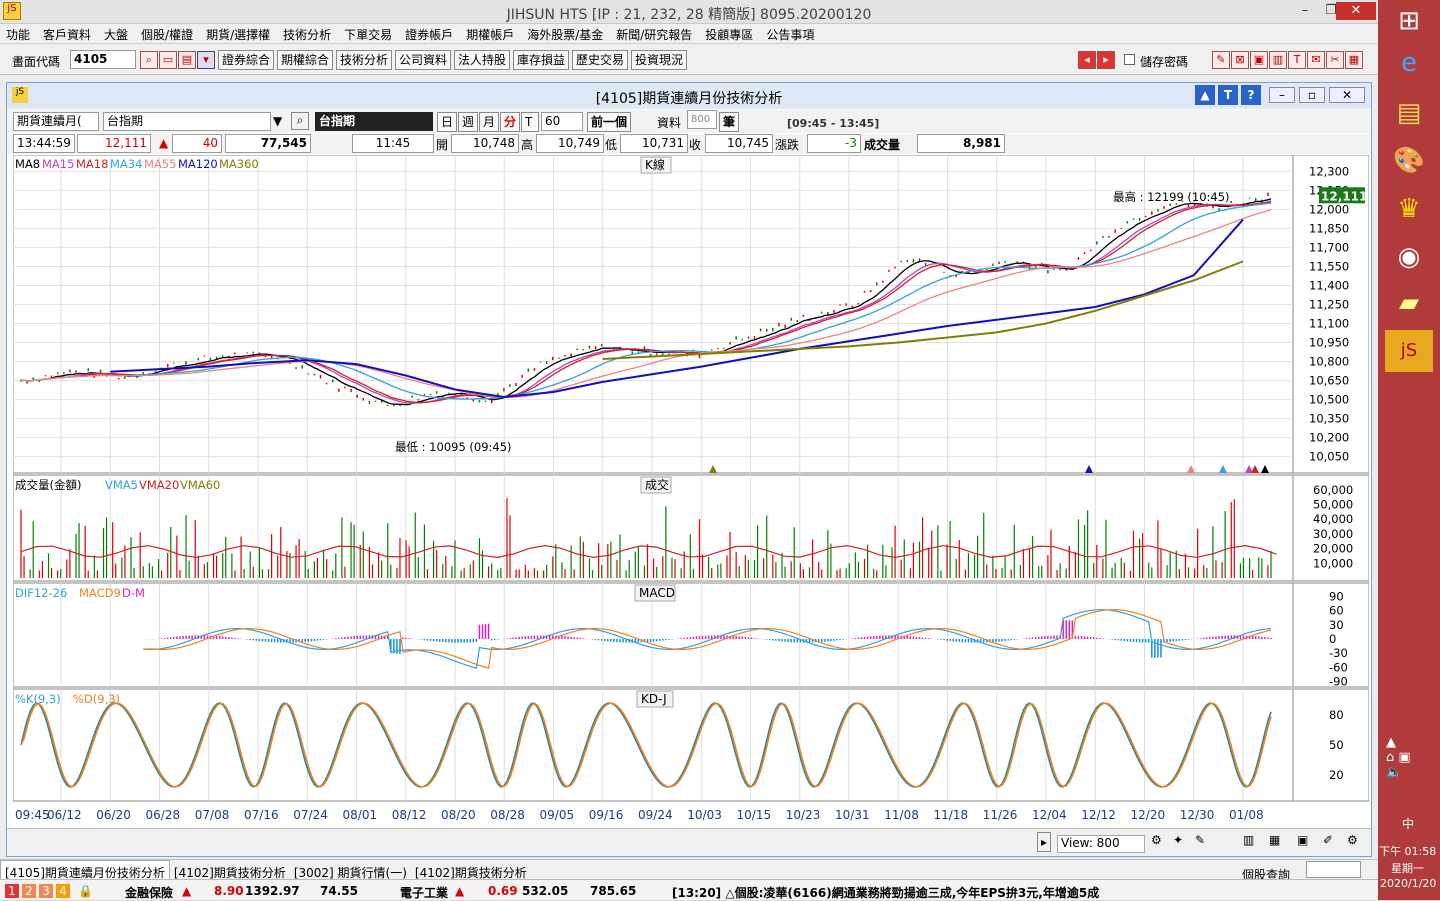 The image size is (1440, 901). Describe the element at coordinates (1278, 60) in the screenshot. I see `tool-icon: ▥` at that location.